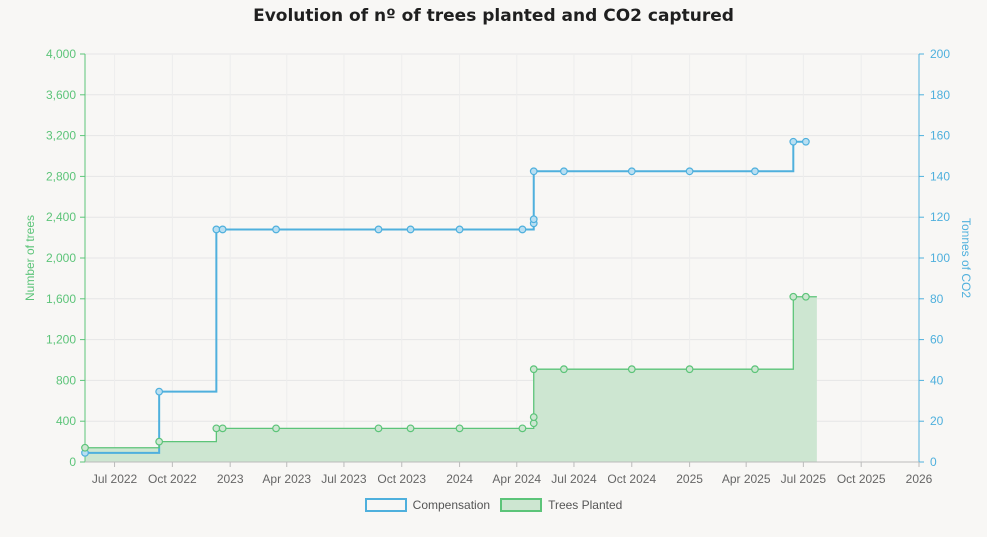 The image size is (987, 537). Describe the element at coordinates (286, 479) in the screenshot. I see `x-tick-label: Apr 2023` at that location.